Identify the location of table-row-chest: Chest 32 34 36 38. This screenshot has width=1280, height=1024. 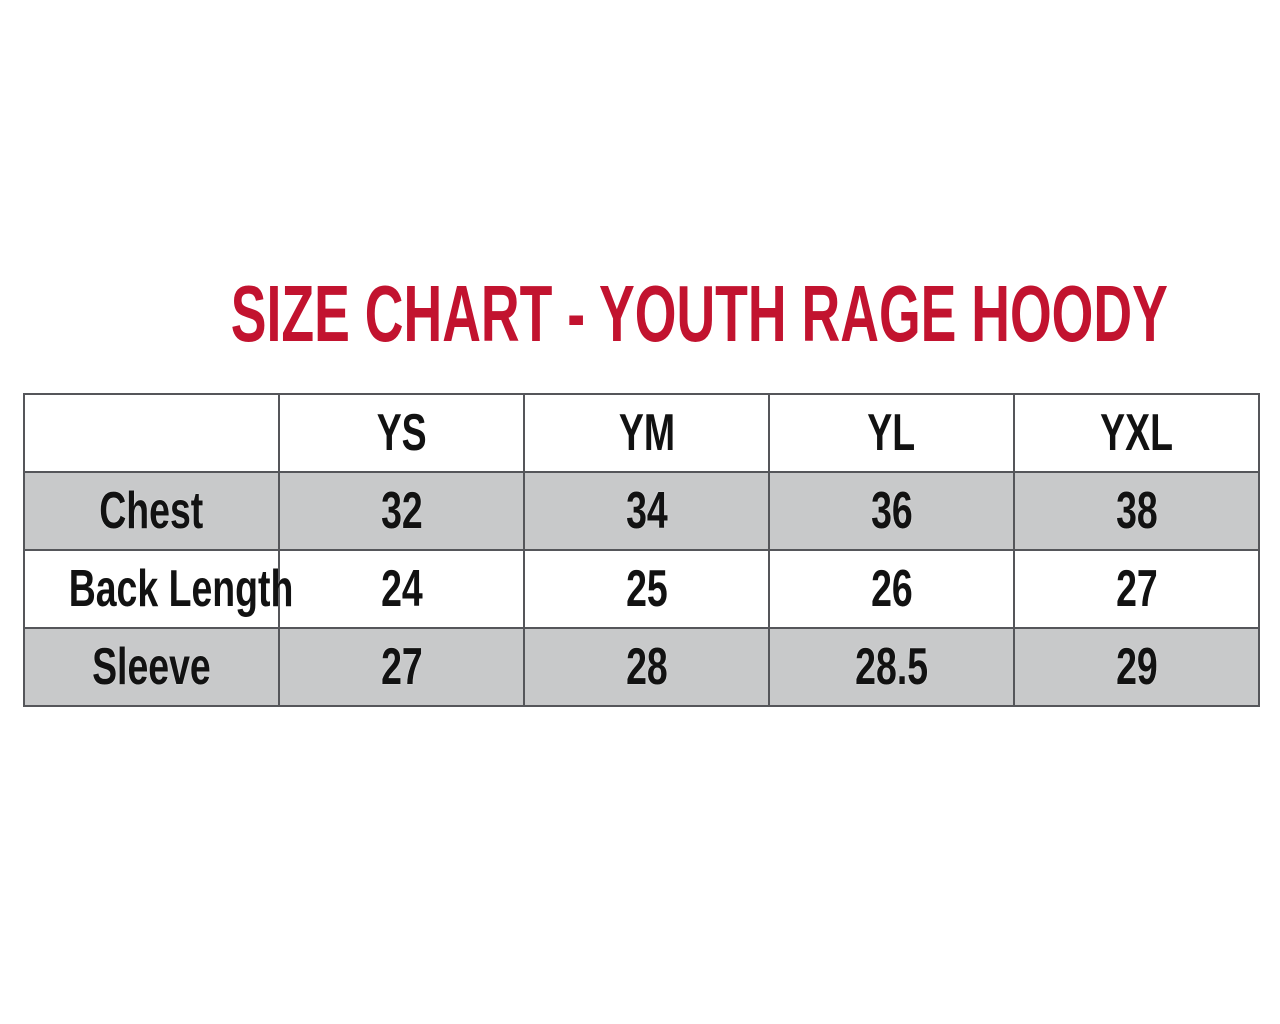
(641, 511).